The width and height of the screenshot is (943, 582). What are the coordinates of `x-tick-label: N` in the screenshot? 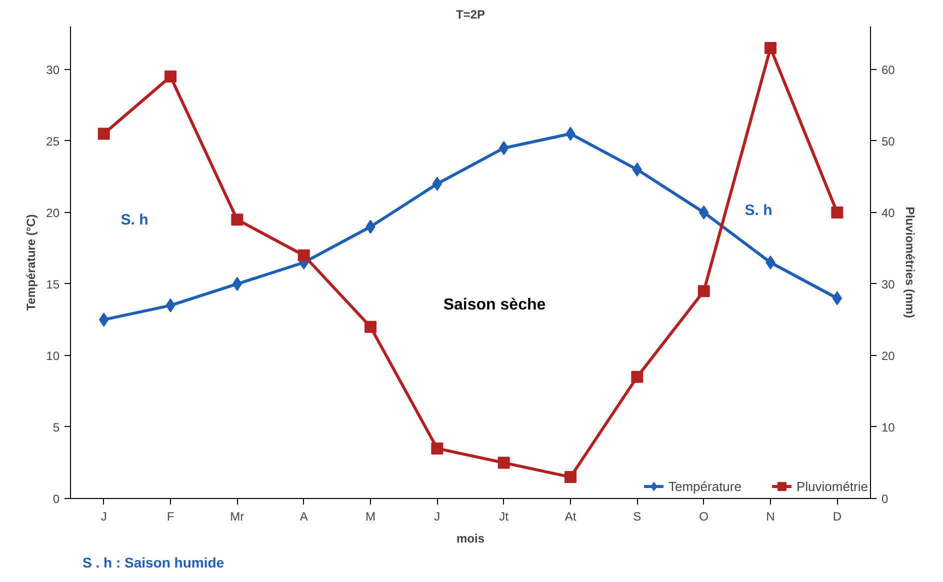 It's located at (770, 517).